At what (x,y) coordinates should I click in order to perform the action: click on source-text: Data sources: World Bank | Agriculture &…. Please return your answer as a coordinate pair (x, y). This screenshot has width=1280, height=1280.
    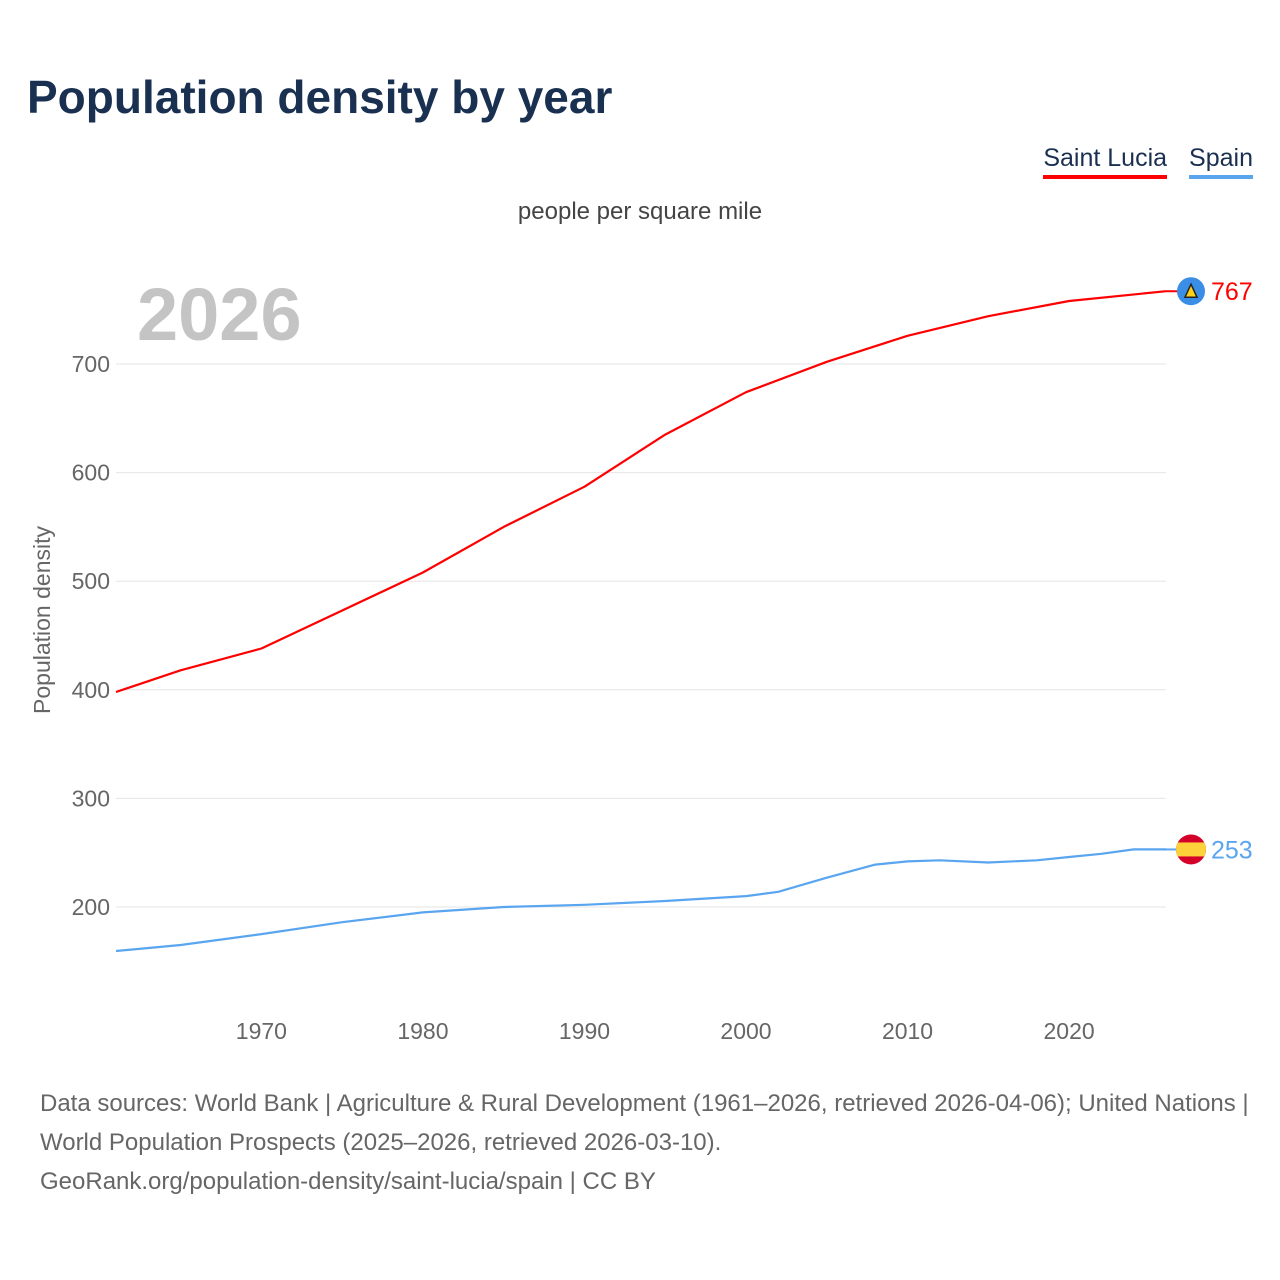
    Looking at the image, I should click on (644, 1123).